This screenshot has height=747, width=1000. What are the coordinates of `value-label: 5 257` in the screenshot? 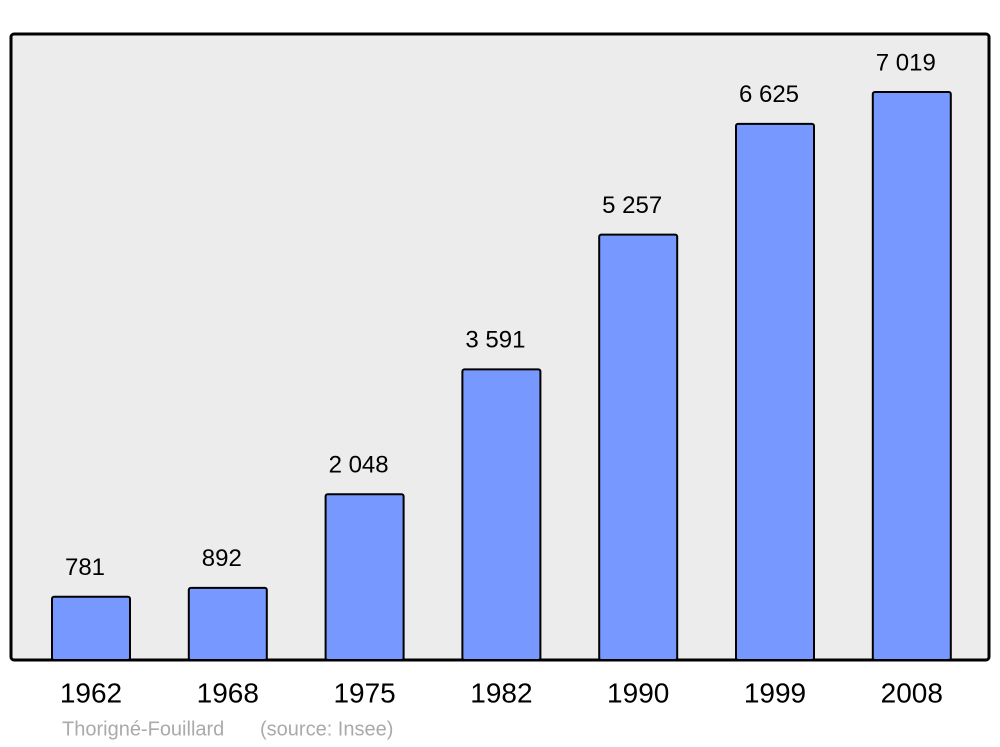 It's located at (632, 205).